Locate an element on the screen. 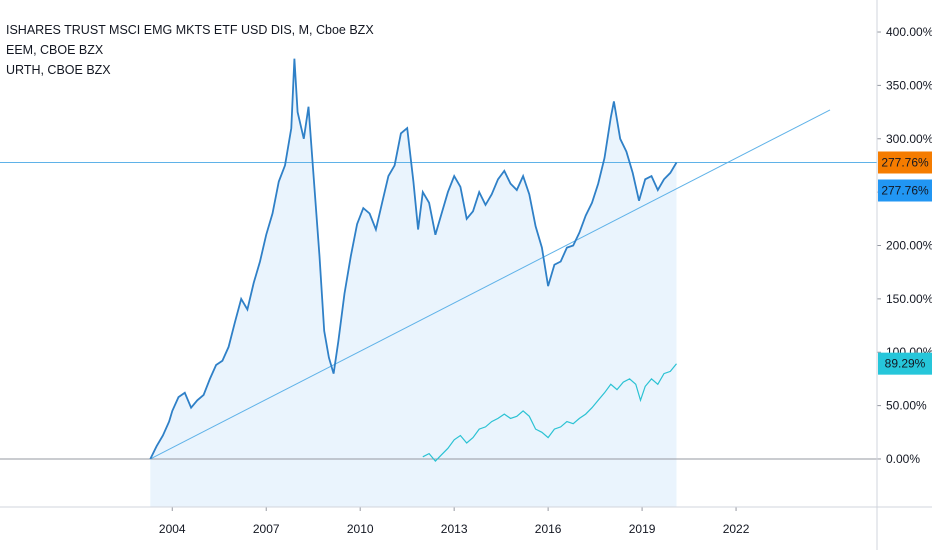 This screenshot has height=550, width=932. badge-blue-text: 277.76% is located at coordinates (905, 190).